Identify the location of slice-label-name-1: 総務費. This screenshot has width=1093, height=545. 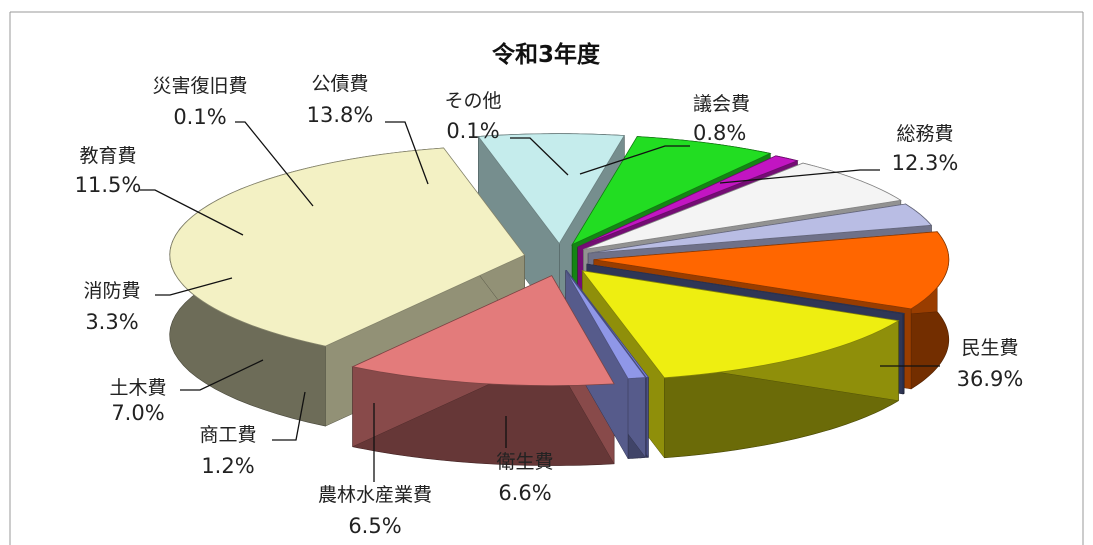
(924, 134).